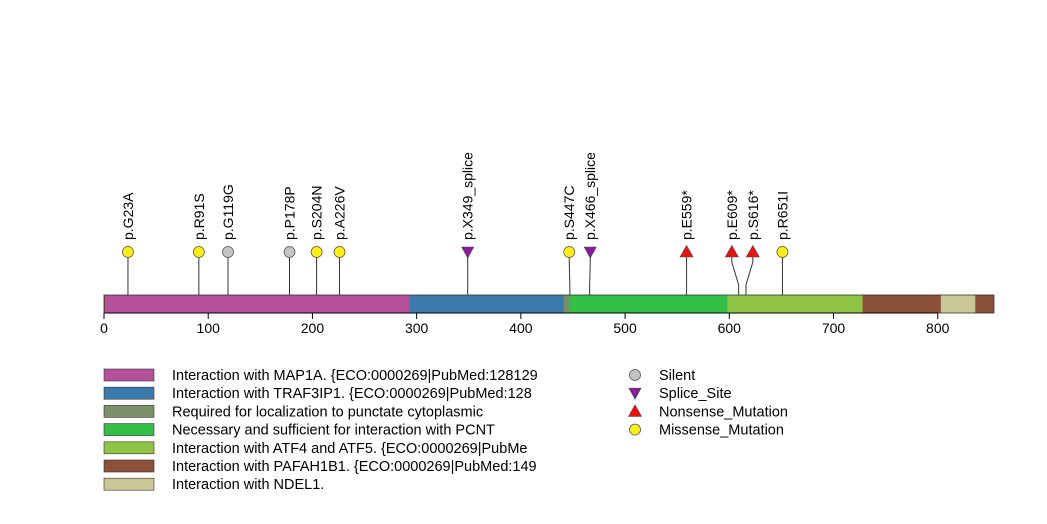 Image resolution: width=1047 pixels, height=524 pixels. I want to click on axis-tick-label: 0, so click(104, 328).